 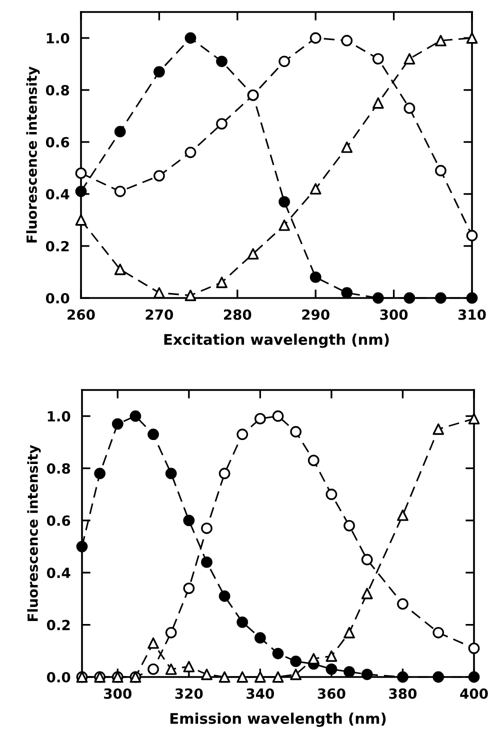 What do you see at coordinates (403, 693) in the screenshot?
I see `x-tick-label: 380` at bounding box center [403, 693].